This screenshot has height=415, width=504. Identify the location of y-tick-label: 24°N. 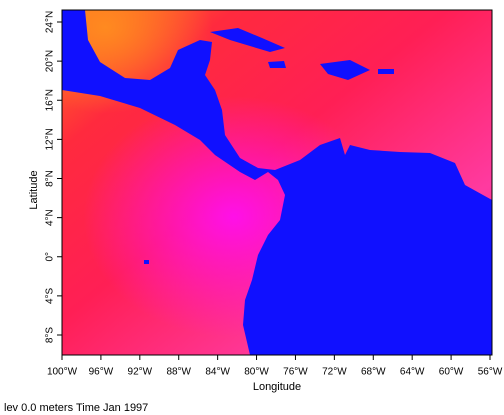
(50, 22).